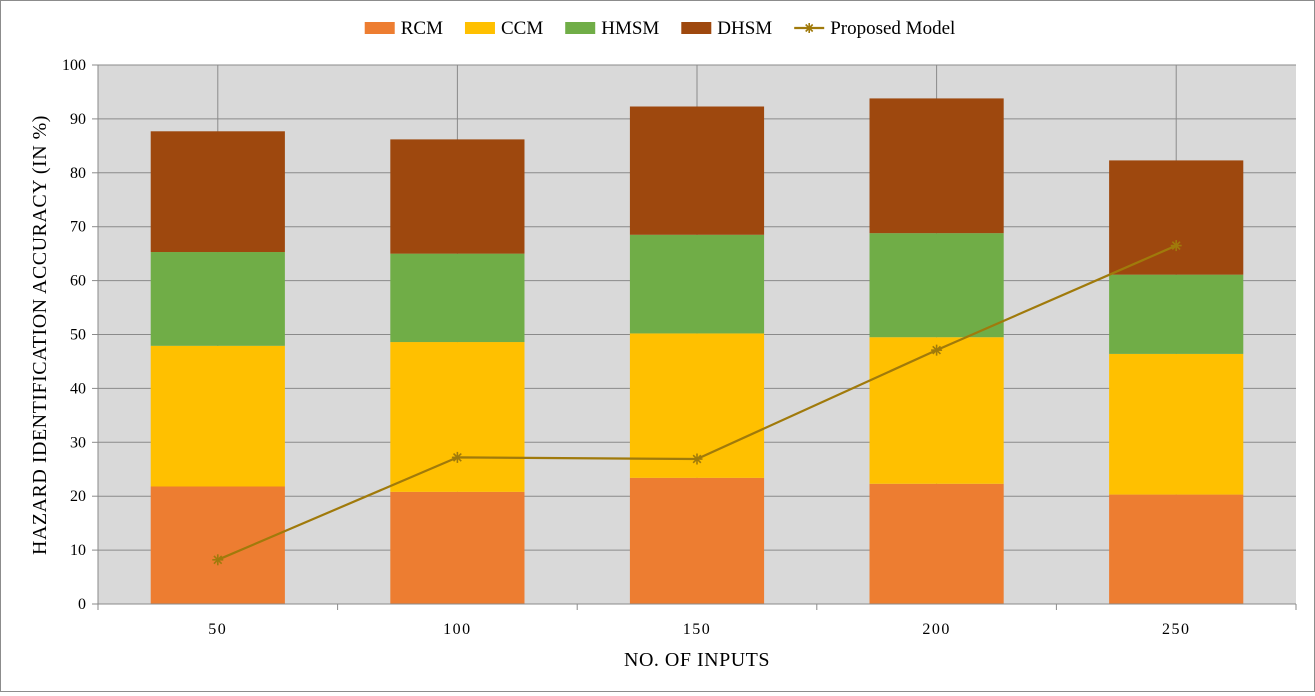 This screenshot has width=1315, height=696. What do you see at coordinates (936, 629) in the screenshot?
I see `x-tick-label: 200` at bounding box center [936, 629].